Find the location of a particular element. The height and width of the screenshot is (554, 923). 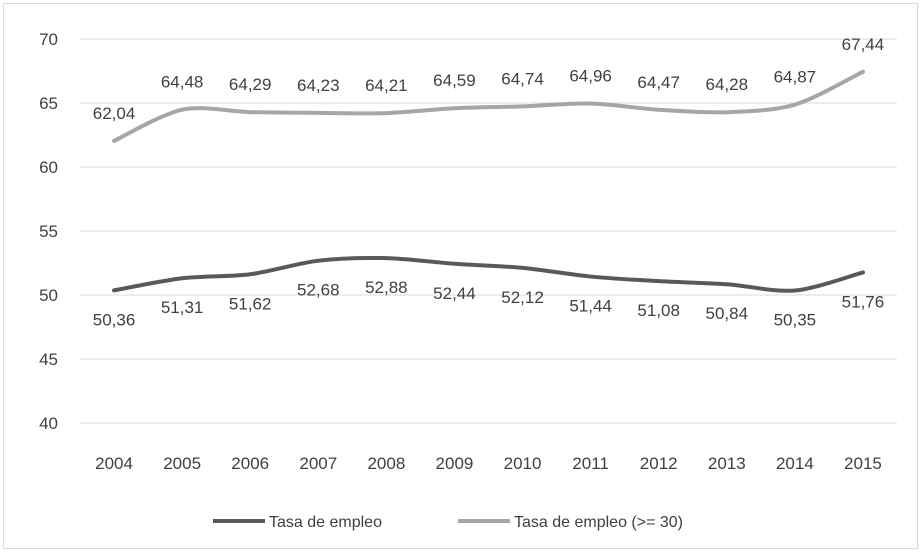

y-tick-label: 65 is located at coordinates (48, 103).